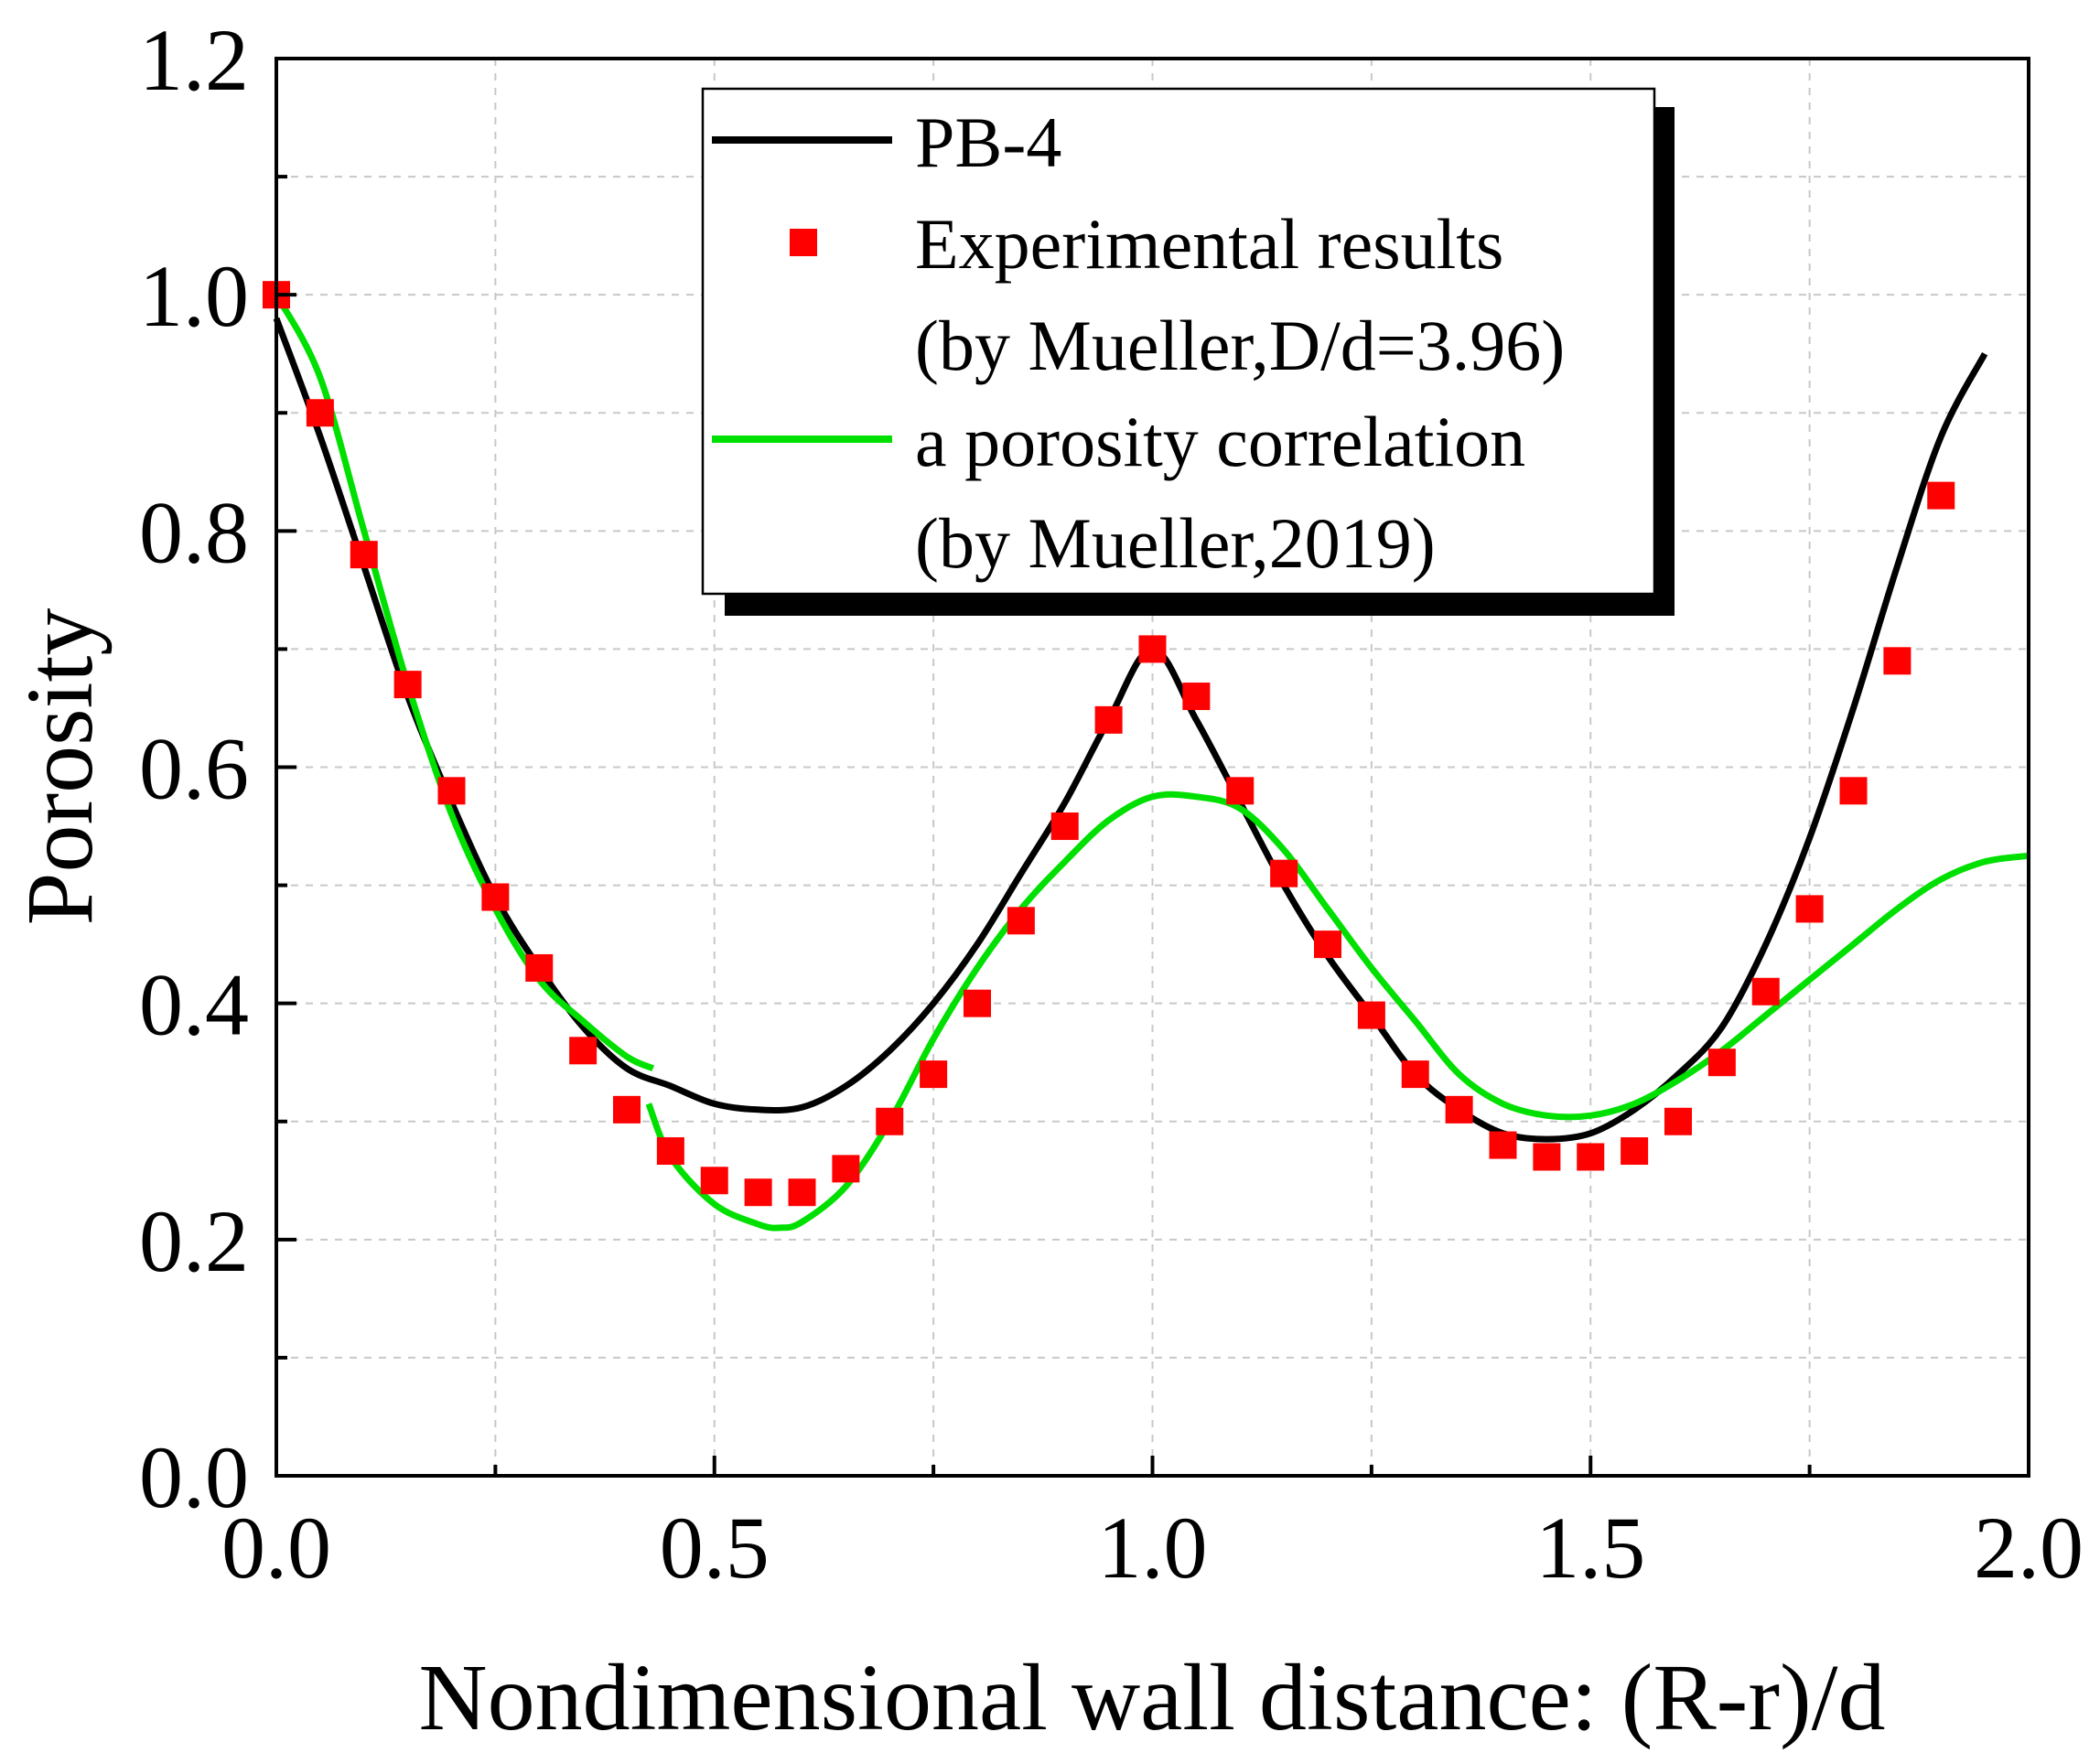 The width and height of the screenshot is (2100, 1764). I want to click on legend-corr-label-1: a porosity correlation, so click(1220, 441).